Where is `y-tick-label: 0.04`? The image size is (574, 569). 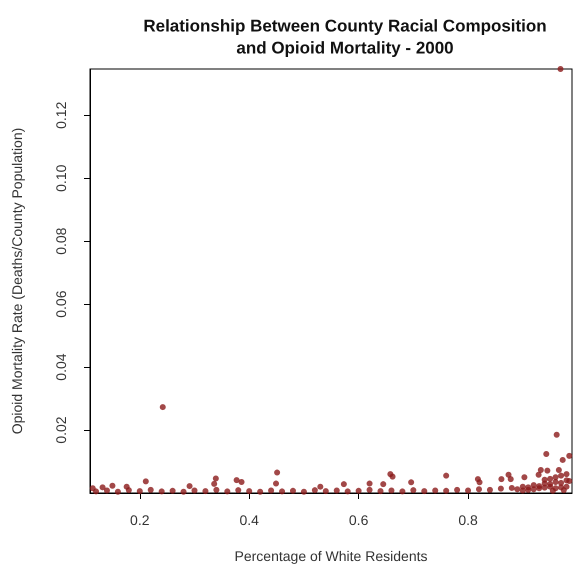 y-tick-label: 0.04 is located at coordinates (61, 367).